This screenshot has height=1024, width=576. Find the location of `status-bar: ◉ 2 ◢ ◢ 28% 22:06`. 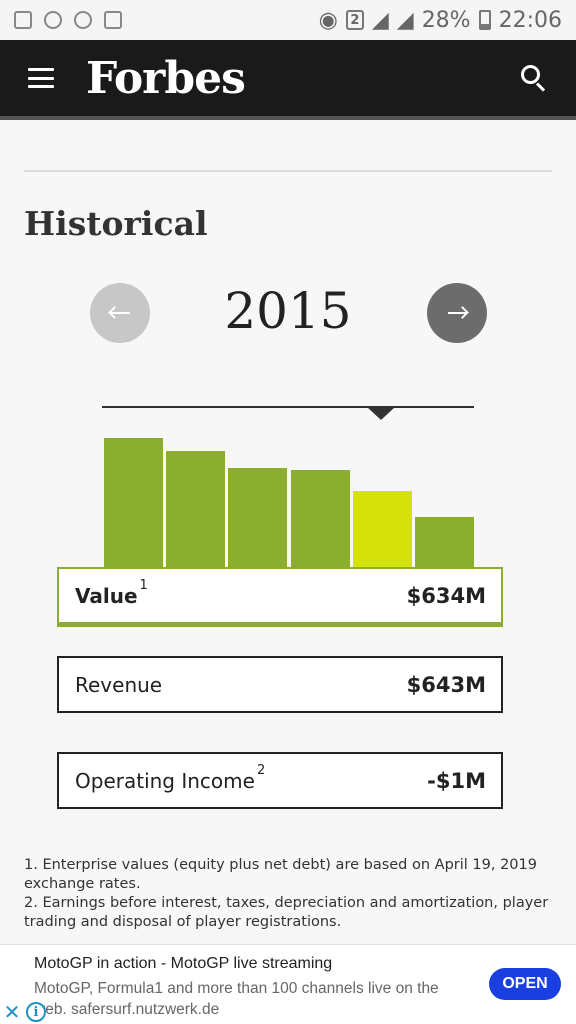

status-bar: ◉ 2 ◢ ◢ 28% 22:06 is located at coordinates (288, 20).